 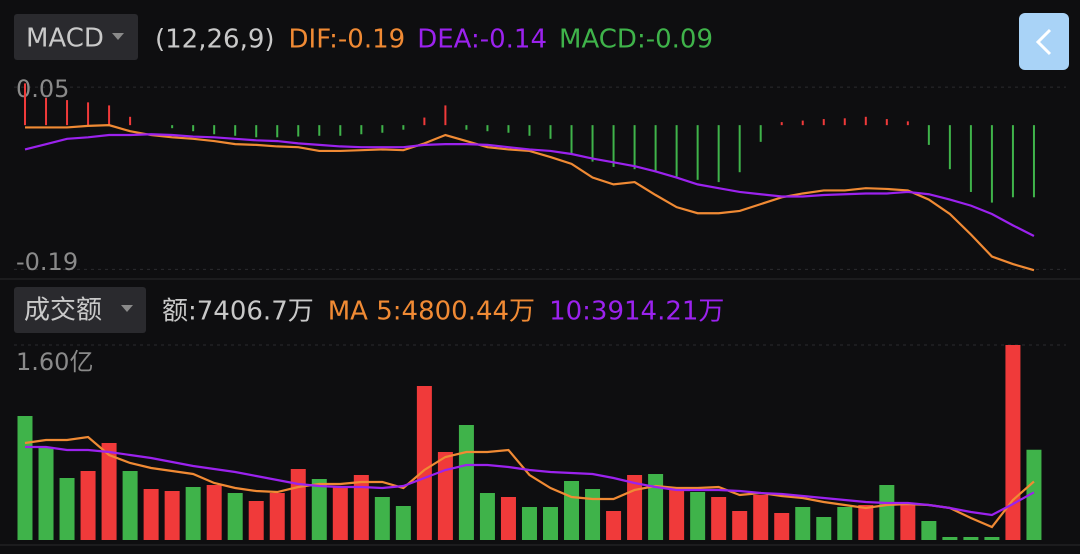 What do you see at coordinates (636, 40) in the screenshot?
I see `legend-item: MACD:-0.09` at bounding box center [636, 40].